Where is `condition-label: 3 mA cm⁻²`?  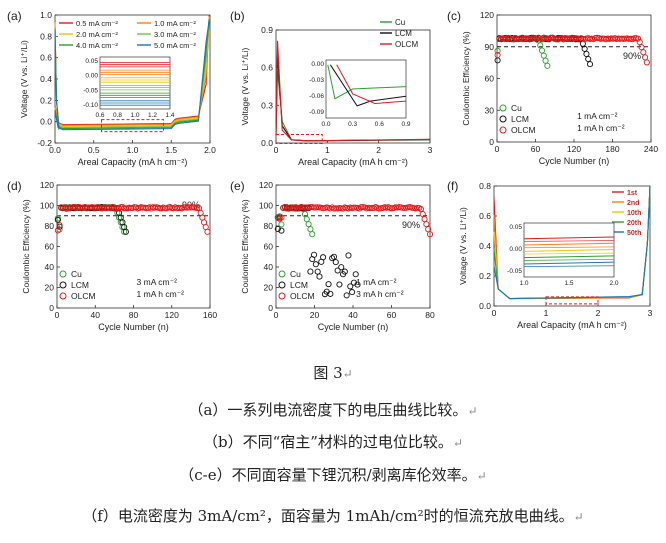
condition-label: 3 mA cm⁻² is located at coordinates (157, 282).